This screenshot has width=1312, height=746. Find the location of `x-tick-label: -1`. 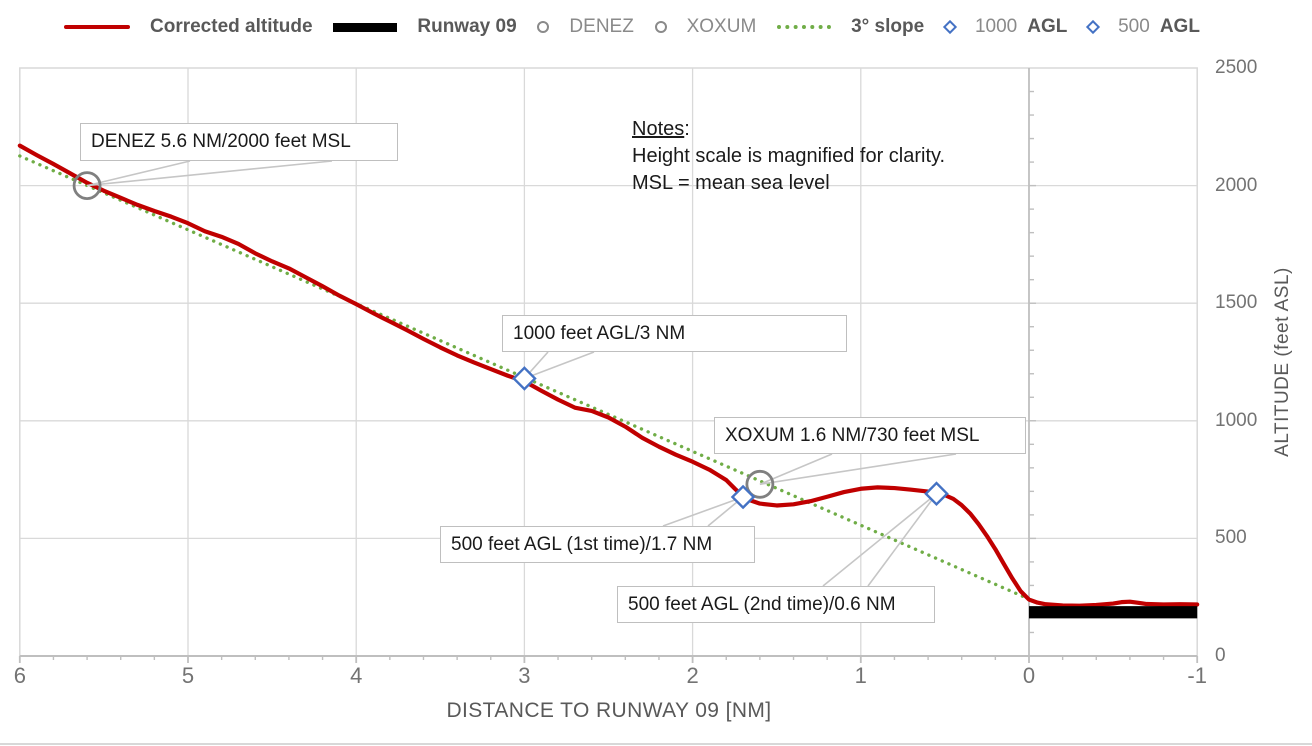

x-tick-label: -1 is located at coordinates (1197, 675).